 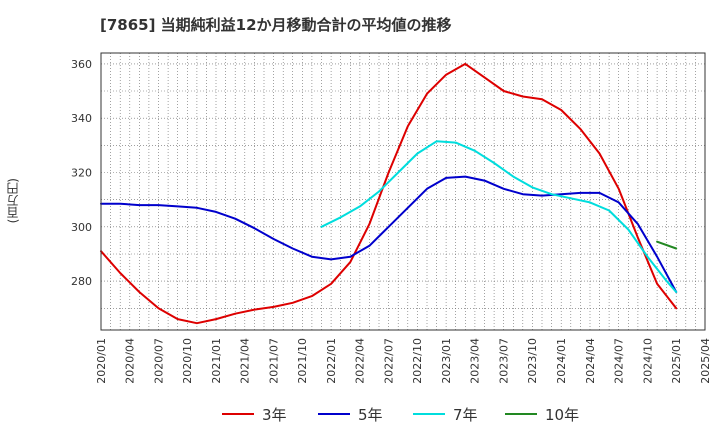 What do you see at coordinates (504, 361) in the screenshot?
I see `x-tick-label: 2023/07` at bounding box center [504, 361].